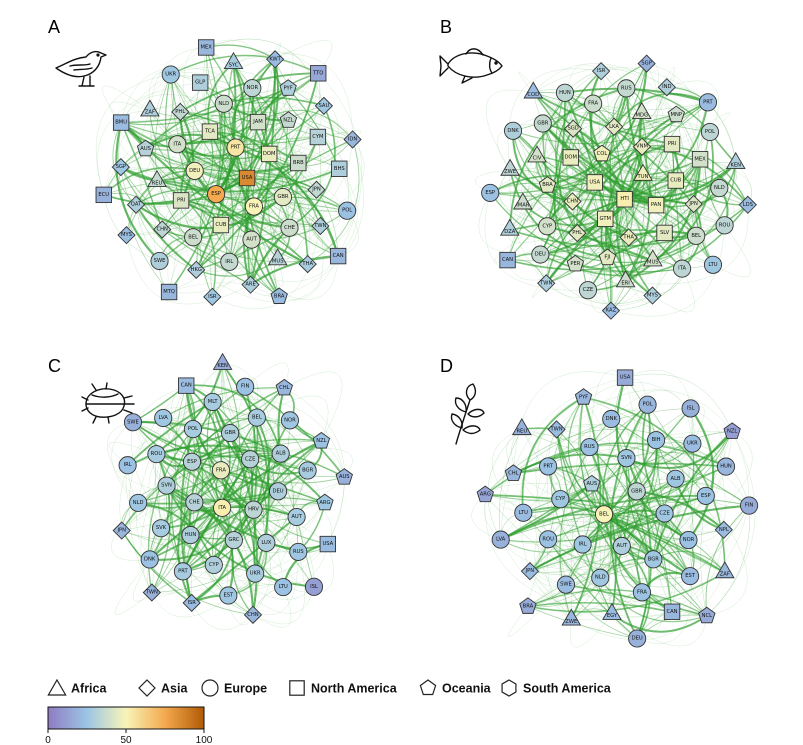 This screenshot has width=803, height=745. Describe the element at coordinates (707, 615) in the screenshot. I see `node-ncl: NCL` at that location.